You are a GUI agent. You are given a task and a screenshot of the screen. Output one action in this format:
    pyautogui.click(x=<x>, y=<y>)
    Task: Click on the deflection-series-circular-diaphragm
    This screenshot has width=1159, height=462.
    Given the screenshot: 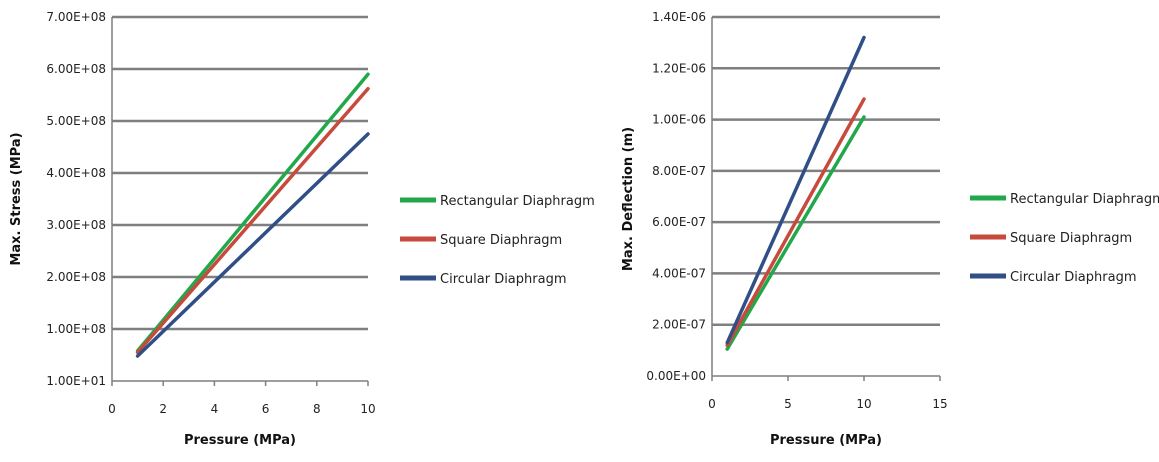 What is the action you would take?
    pyautogui.click(x=795, y=190)
    